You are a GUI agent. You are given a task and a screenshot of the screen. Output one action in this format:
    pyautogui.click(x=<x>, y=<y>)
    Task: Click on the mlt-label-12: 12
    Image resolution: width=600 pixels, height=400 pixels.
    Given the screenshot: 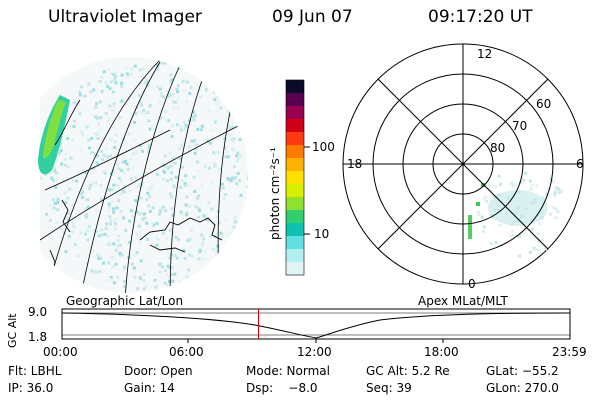 What is the action you would take?
    pyautogui.click(x=485, y=54)
    